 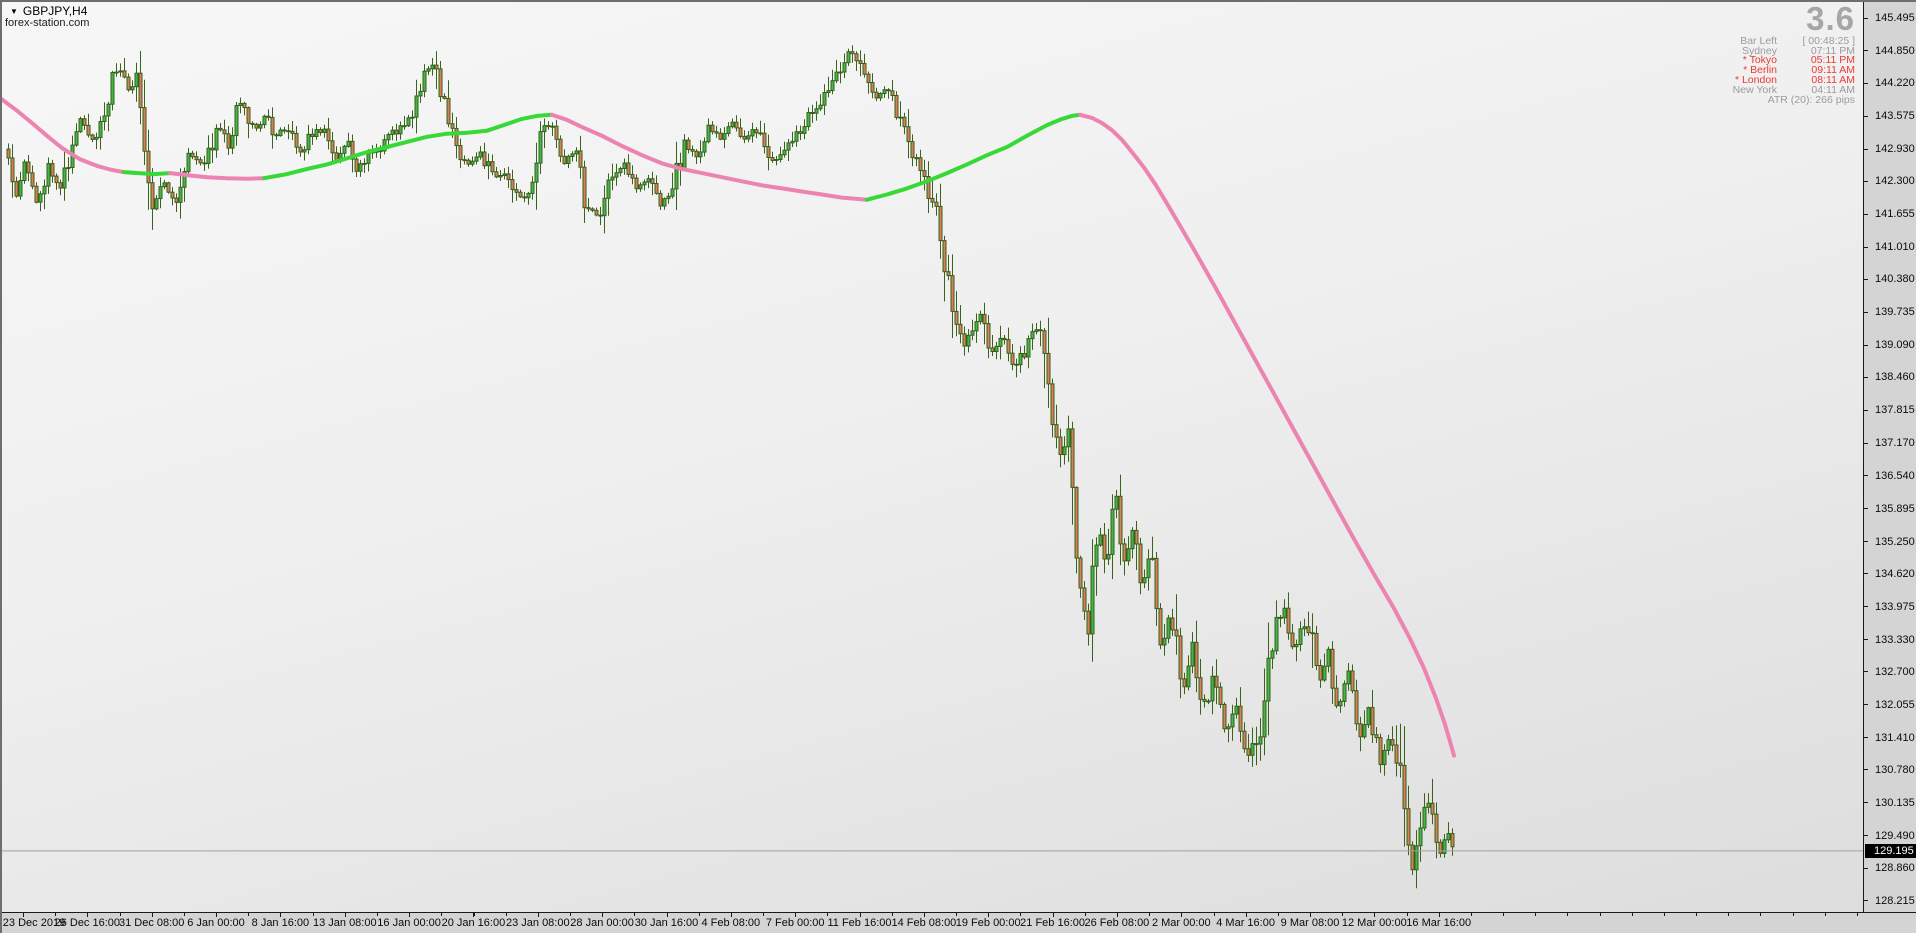 What do you see at coordinates (1895, 835) in the screenshot?
I see `price-axis-label: 129.490` at bounding box center [1895, 835].